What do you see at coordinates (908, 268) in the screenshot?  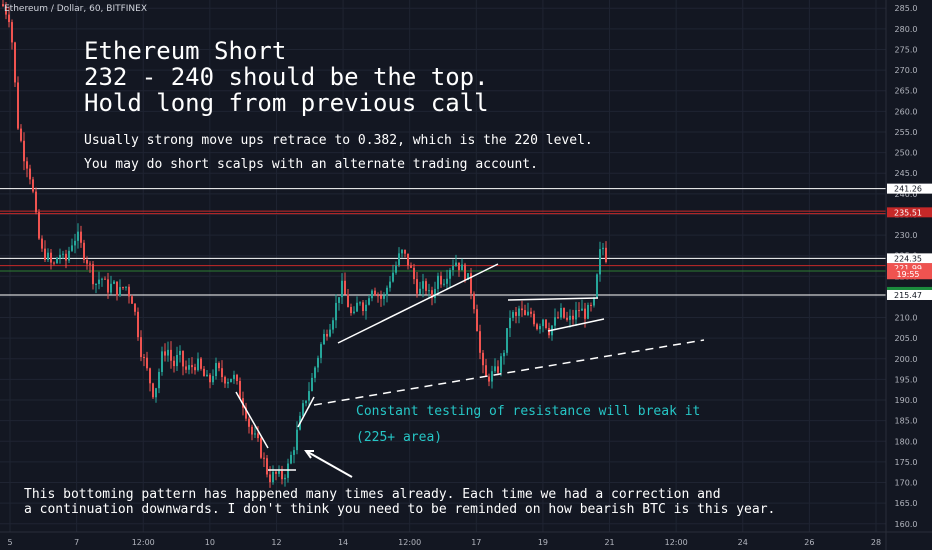 I see `price-label: 221.99` at bounding box center [908, 268].